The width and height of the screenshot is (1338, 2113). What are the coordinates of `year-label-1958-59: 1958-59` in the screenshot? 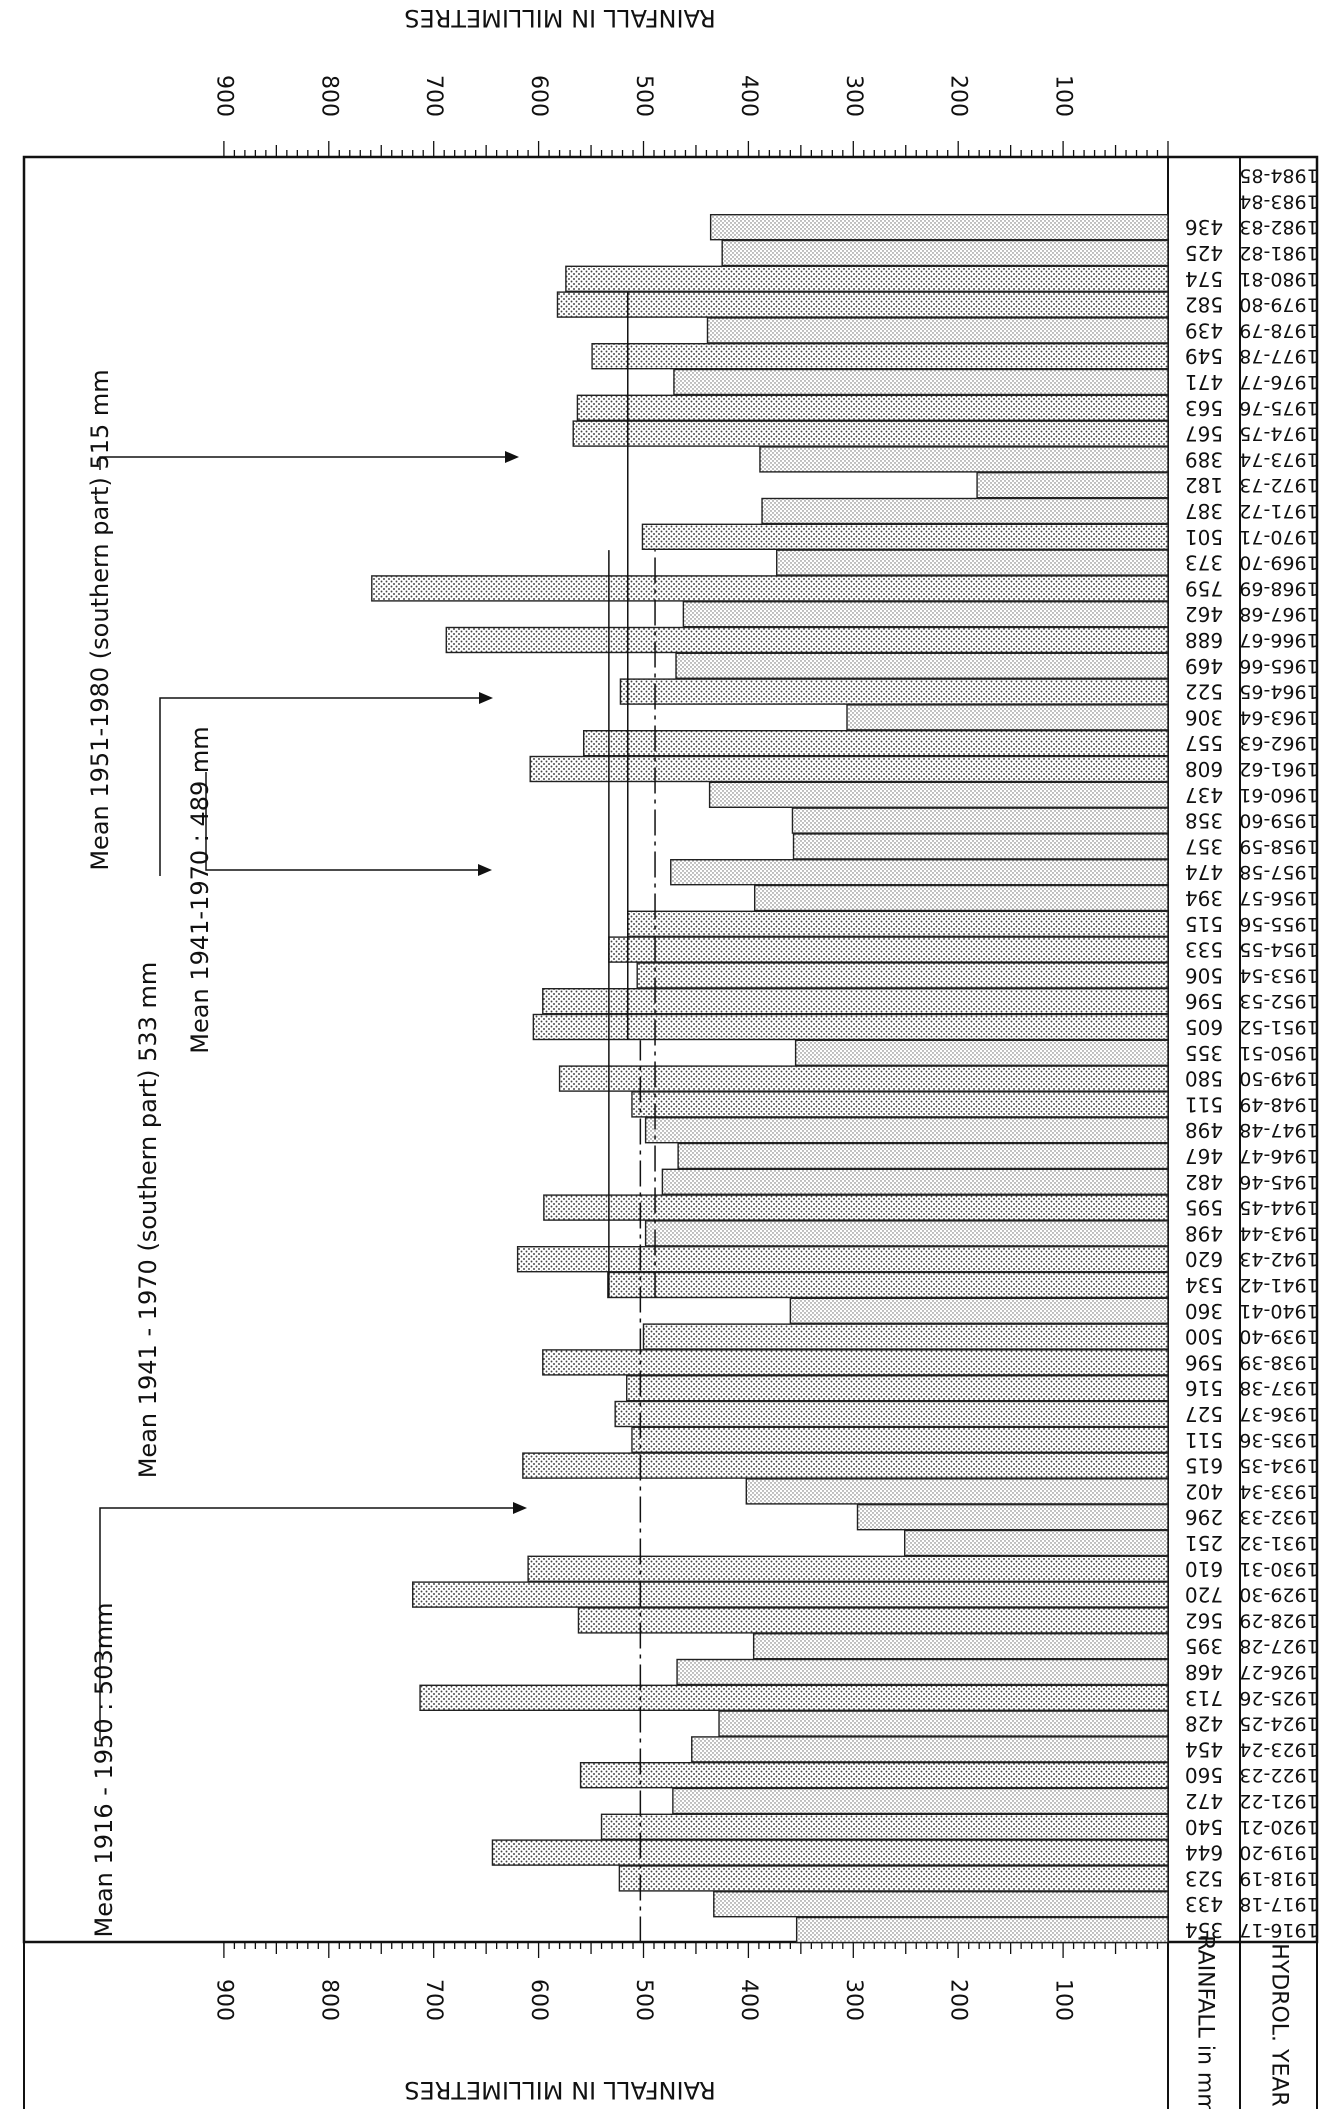 It's located at (1278, 846).